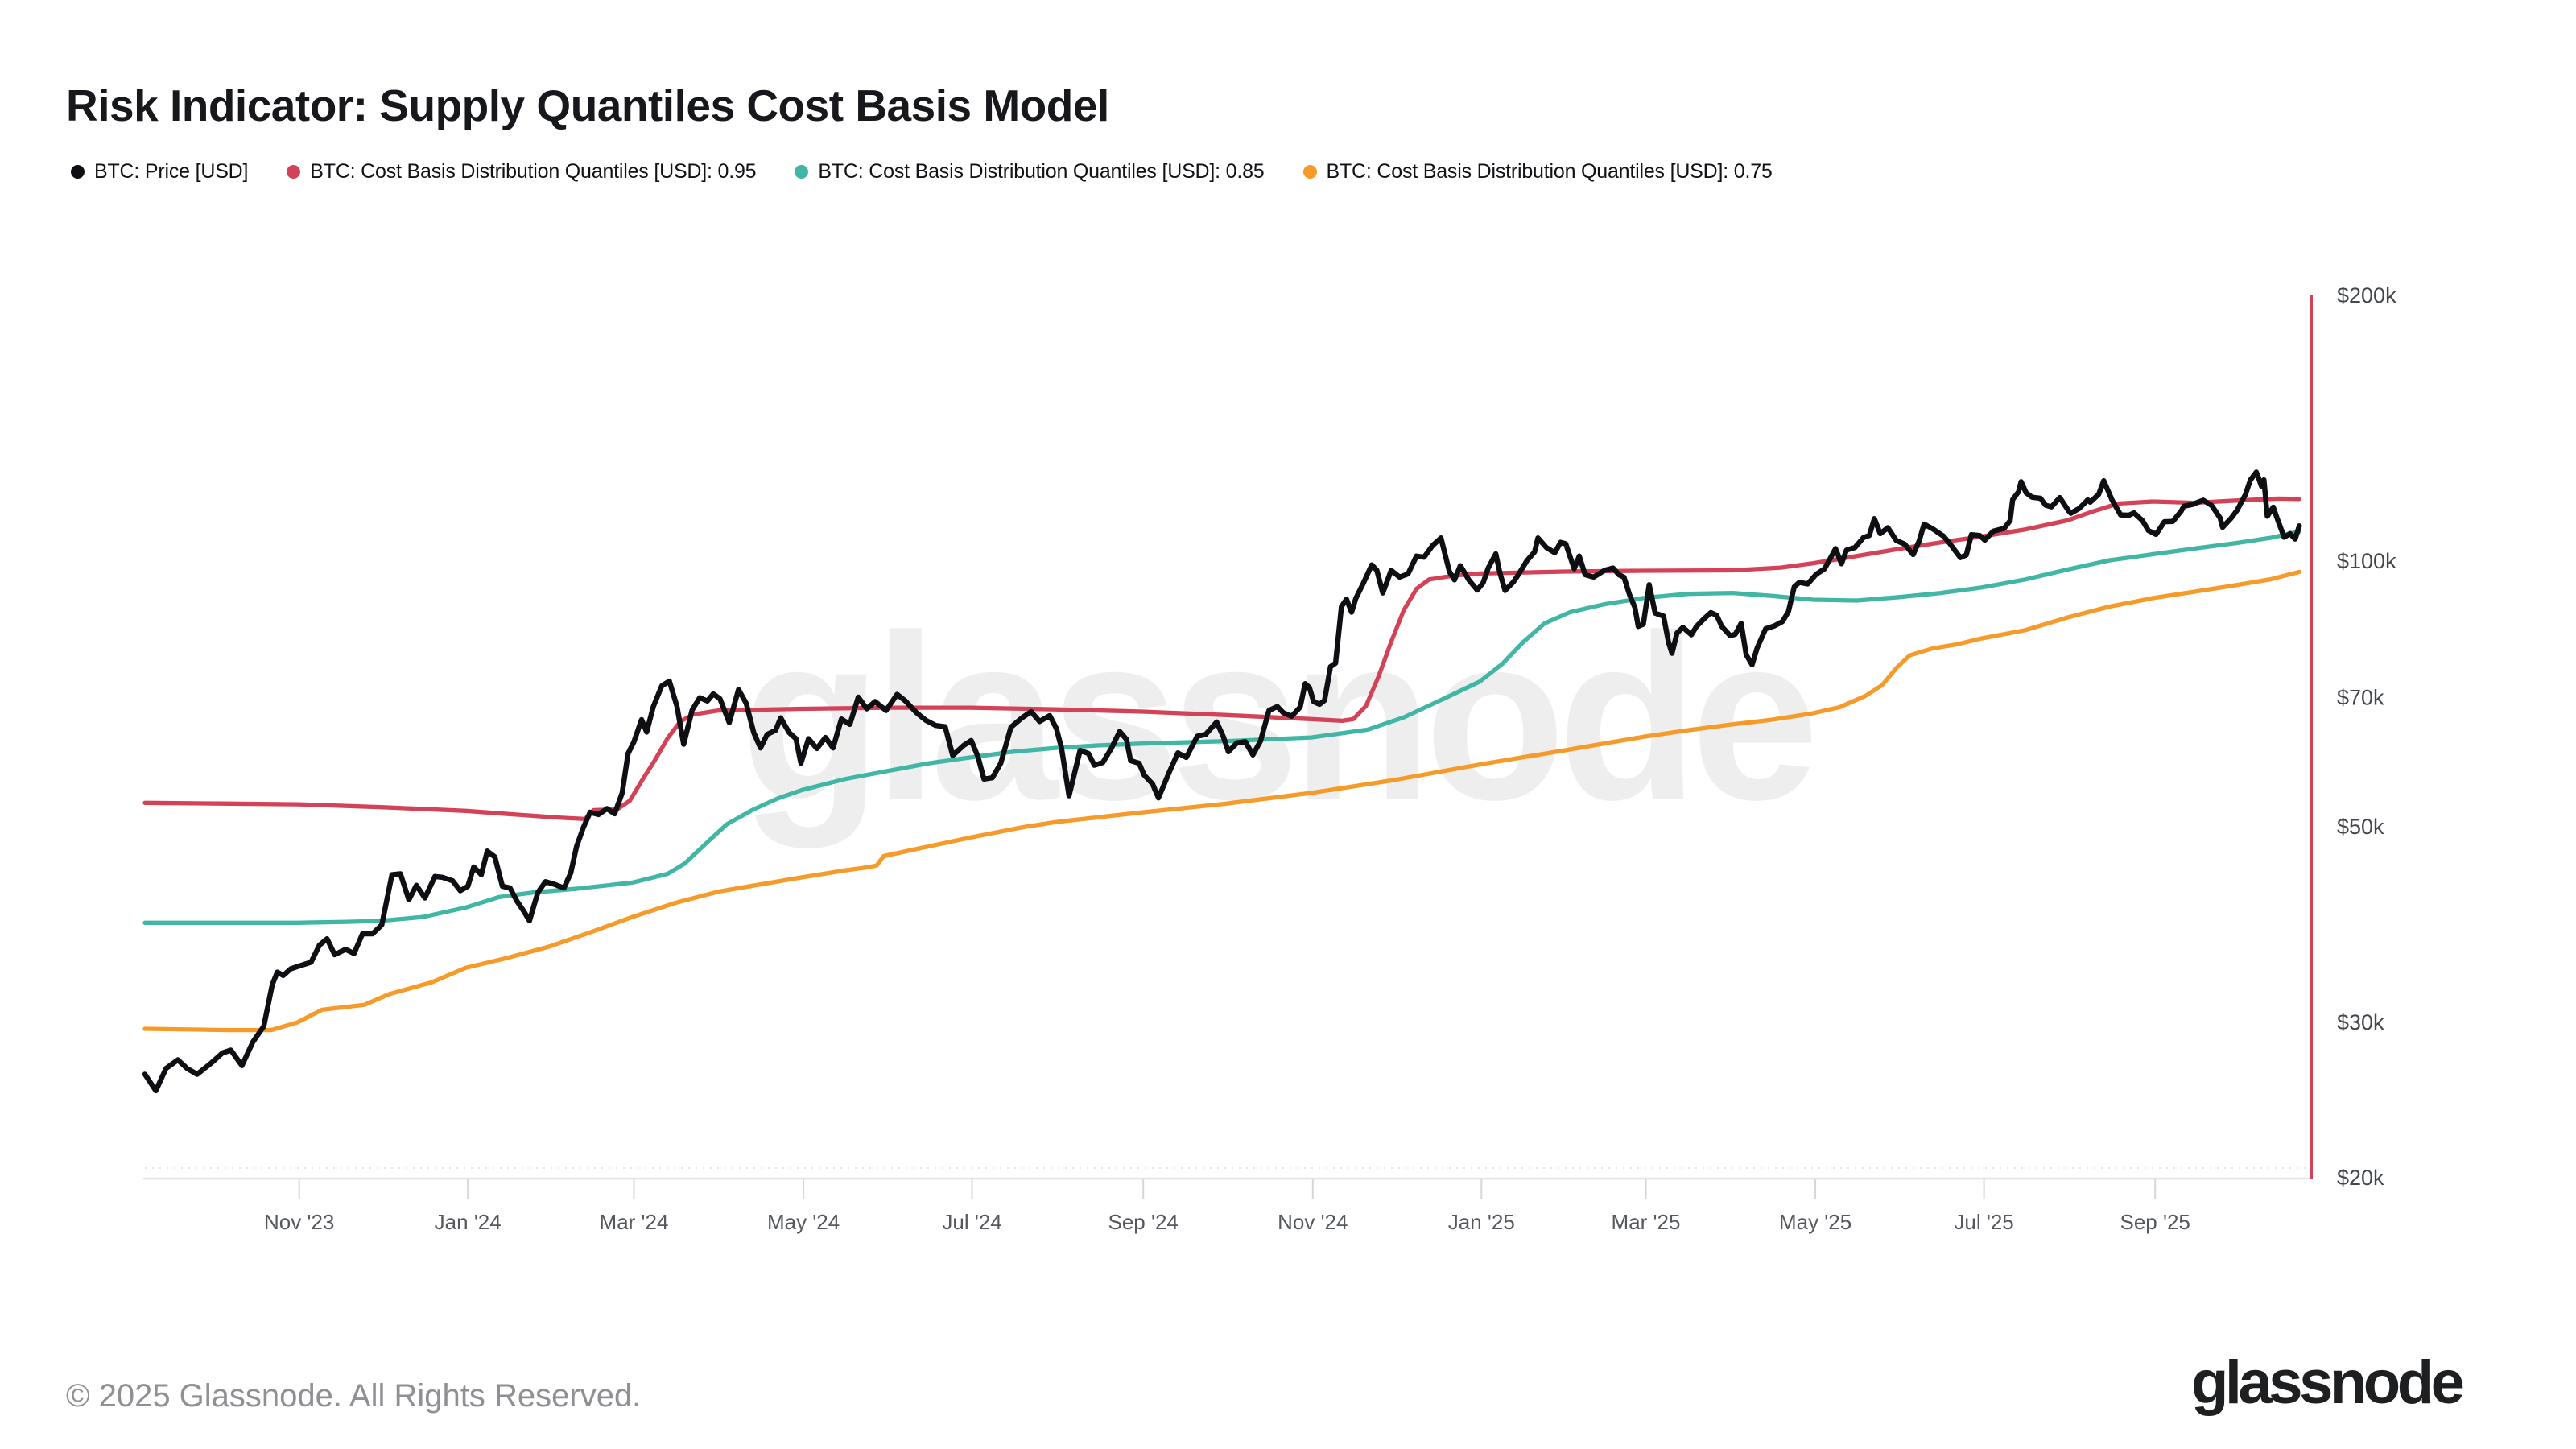  Describe the element at coordinates (1815, 1222) in the screenshot. I see `x-tick-label: May '25` at that location.